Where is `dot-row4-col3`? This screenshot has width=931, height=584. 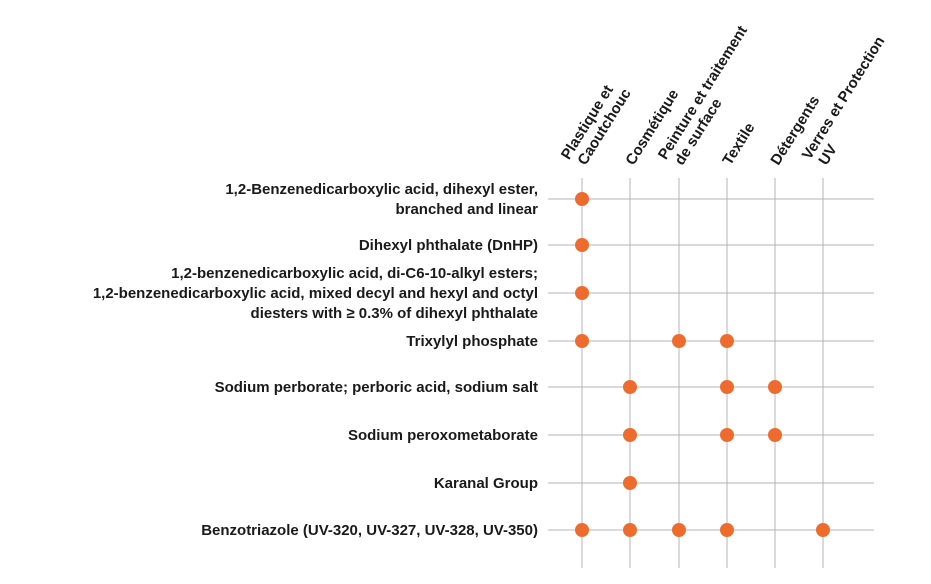 dot-row4-col3 is located at coordinates (727, 387).